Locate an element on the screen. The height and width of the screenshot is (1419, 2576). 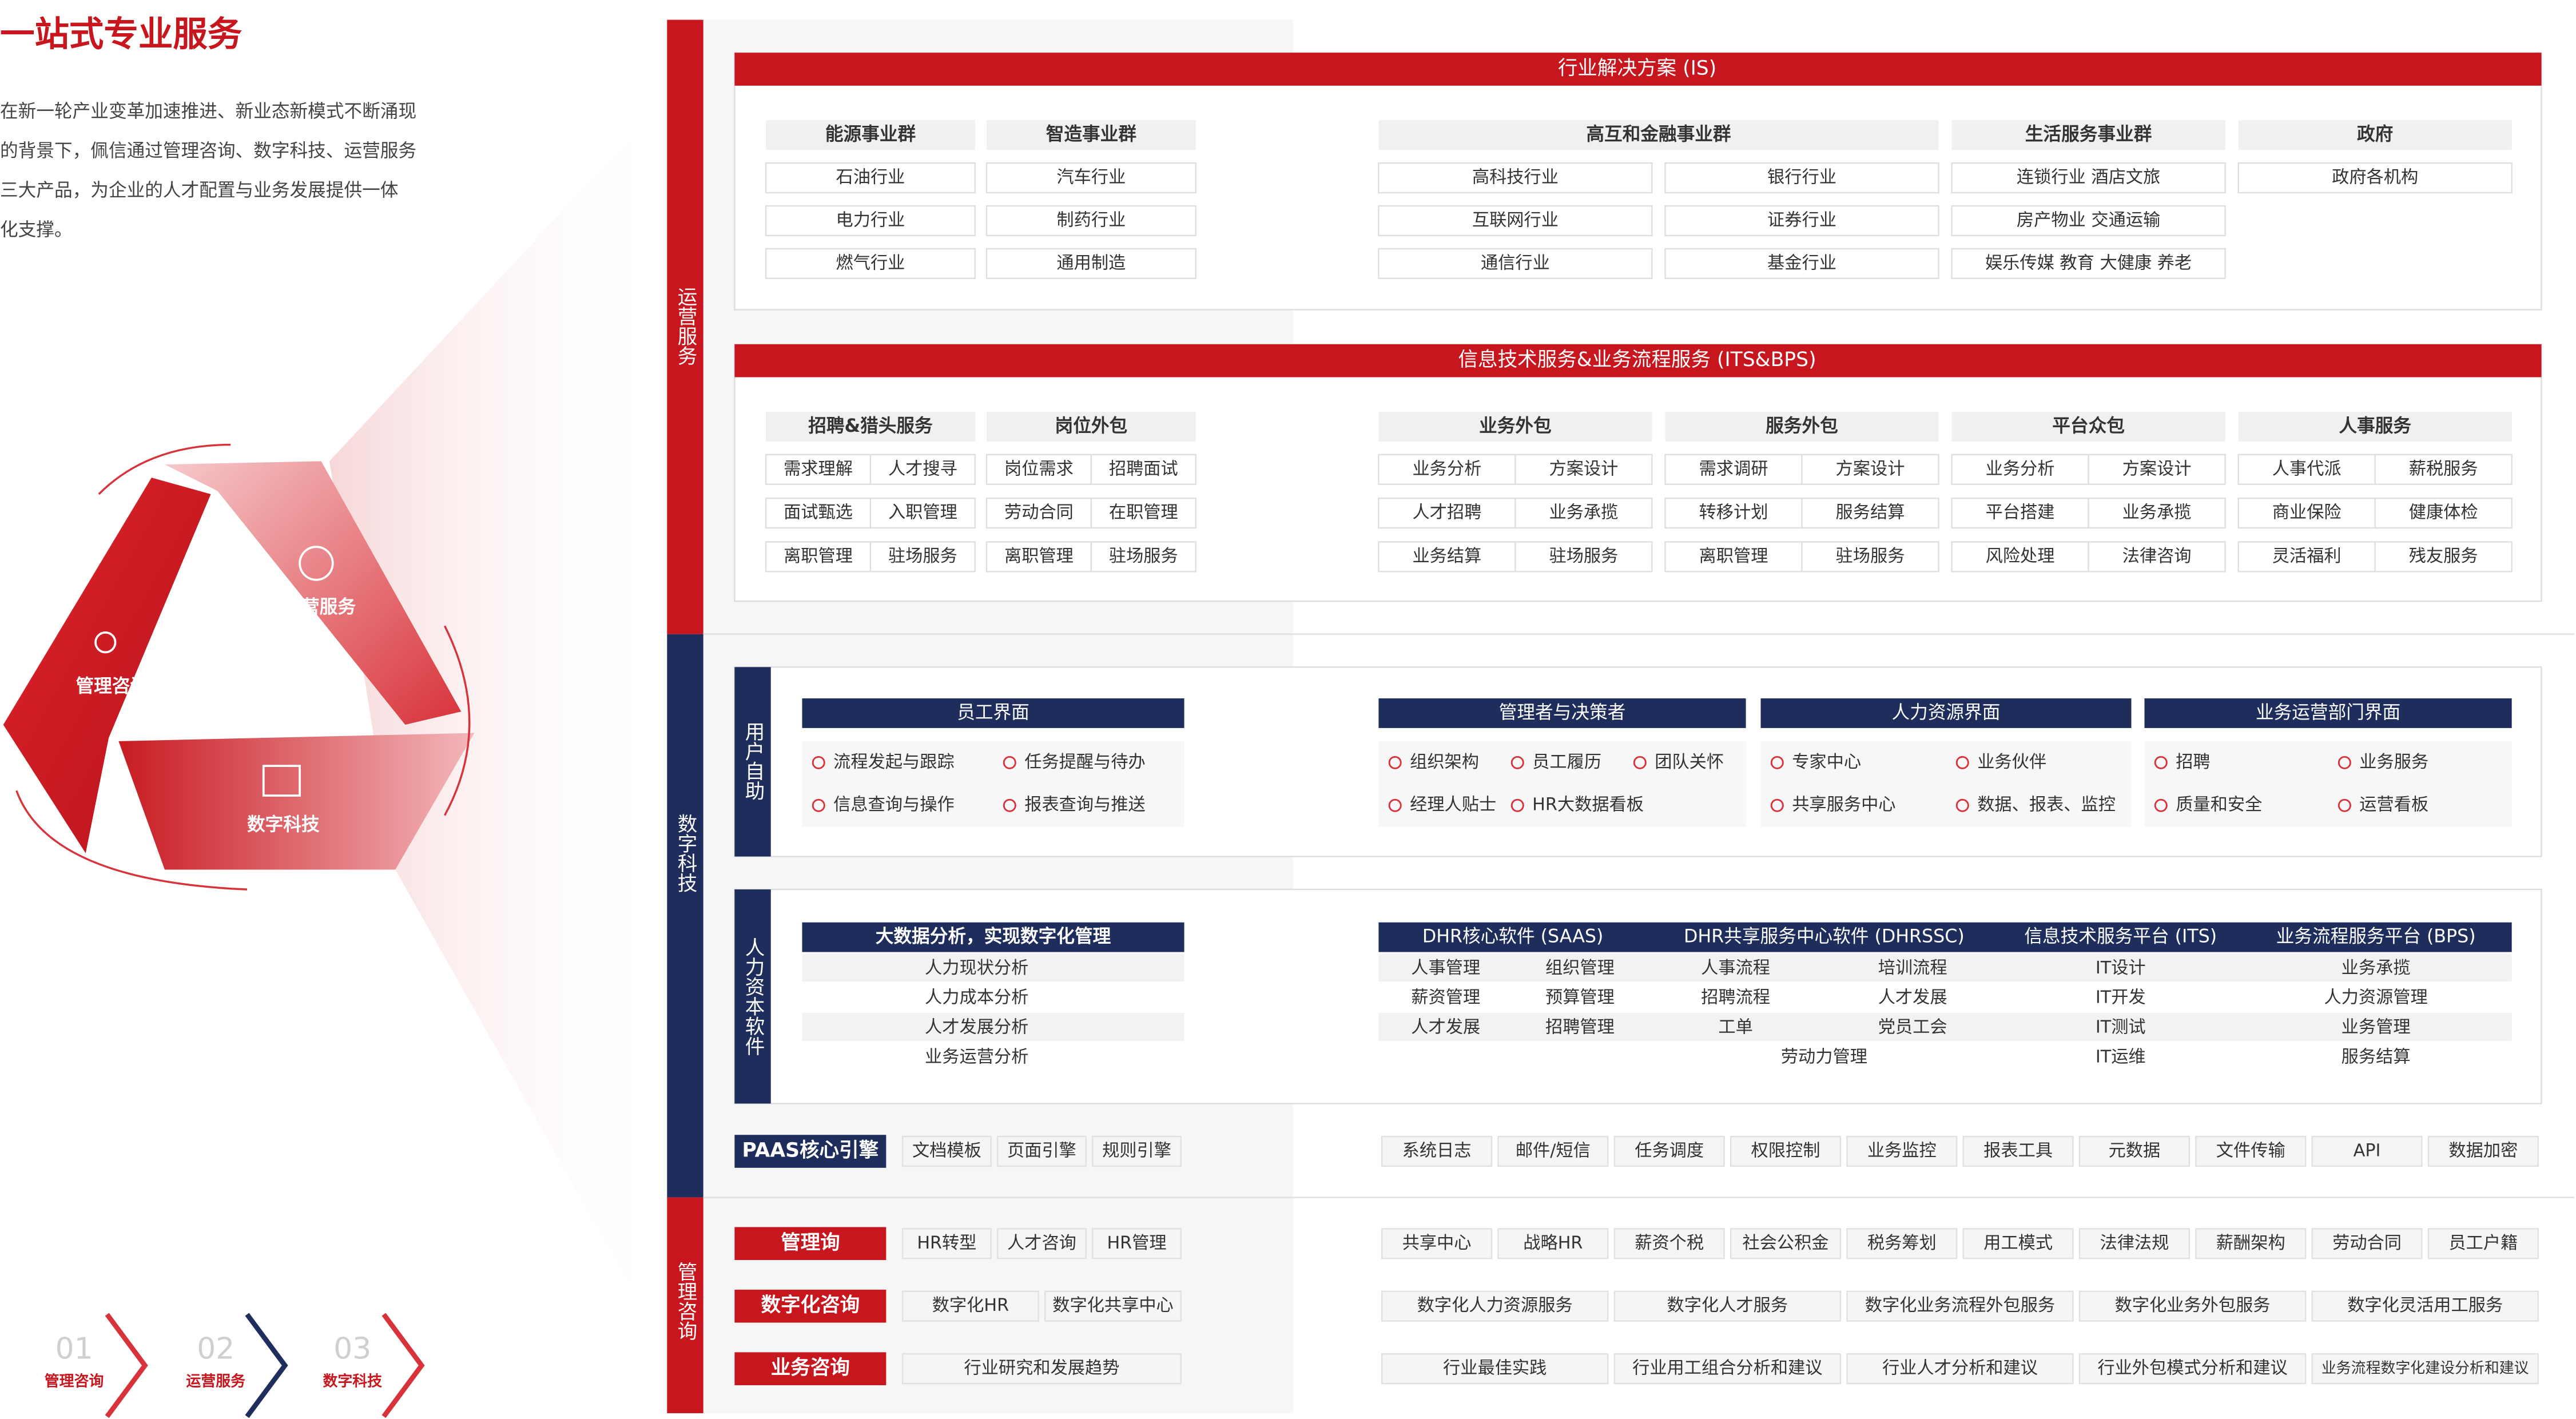
item-label: 行业用工组合分析和建议 is located at coordinates (1727, 1368).